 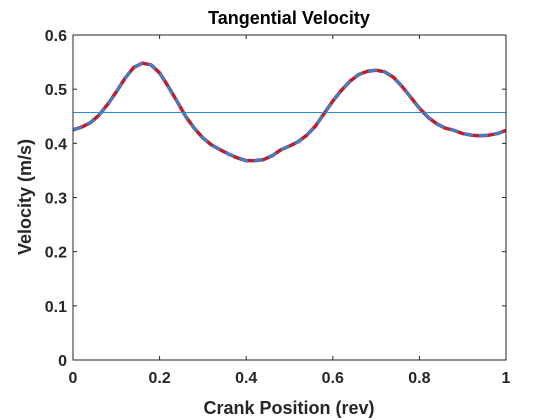 What do you see at coordinates (159, 378) in the screenshot?
I see `x-tick-label: 0.2` at bounding box center [159, 378].